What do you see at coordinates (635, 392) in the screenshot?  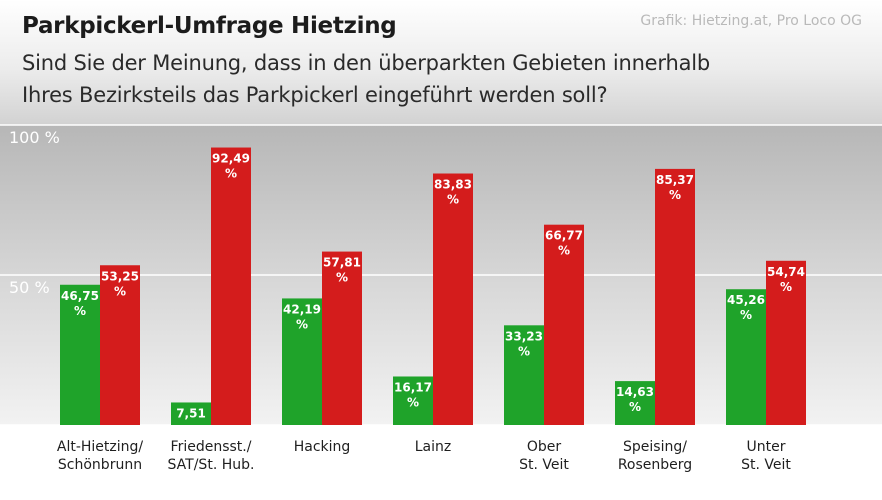 I see `green-bar-label: 14,63` at bounding box center [635, 392].